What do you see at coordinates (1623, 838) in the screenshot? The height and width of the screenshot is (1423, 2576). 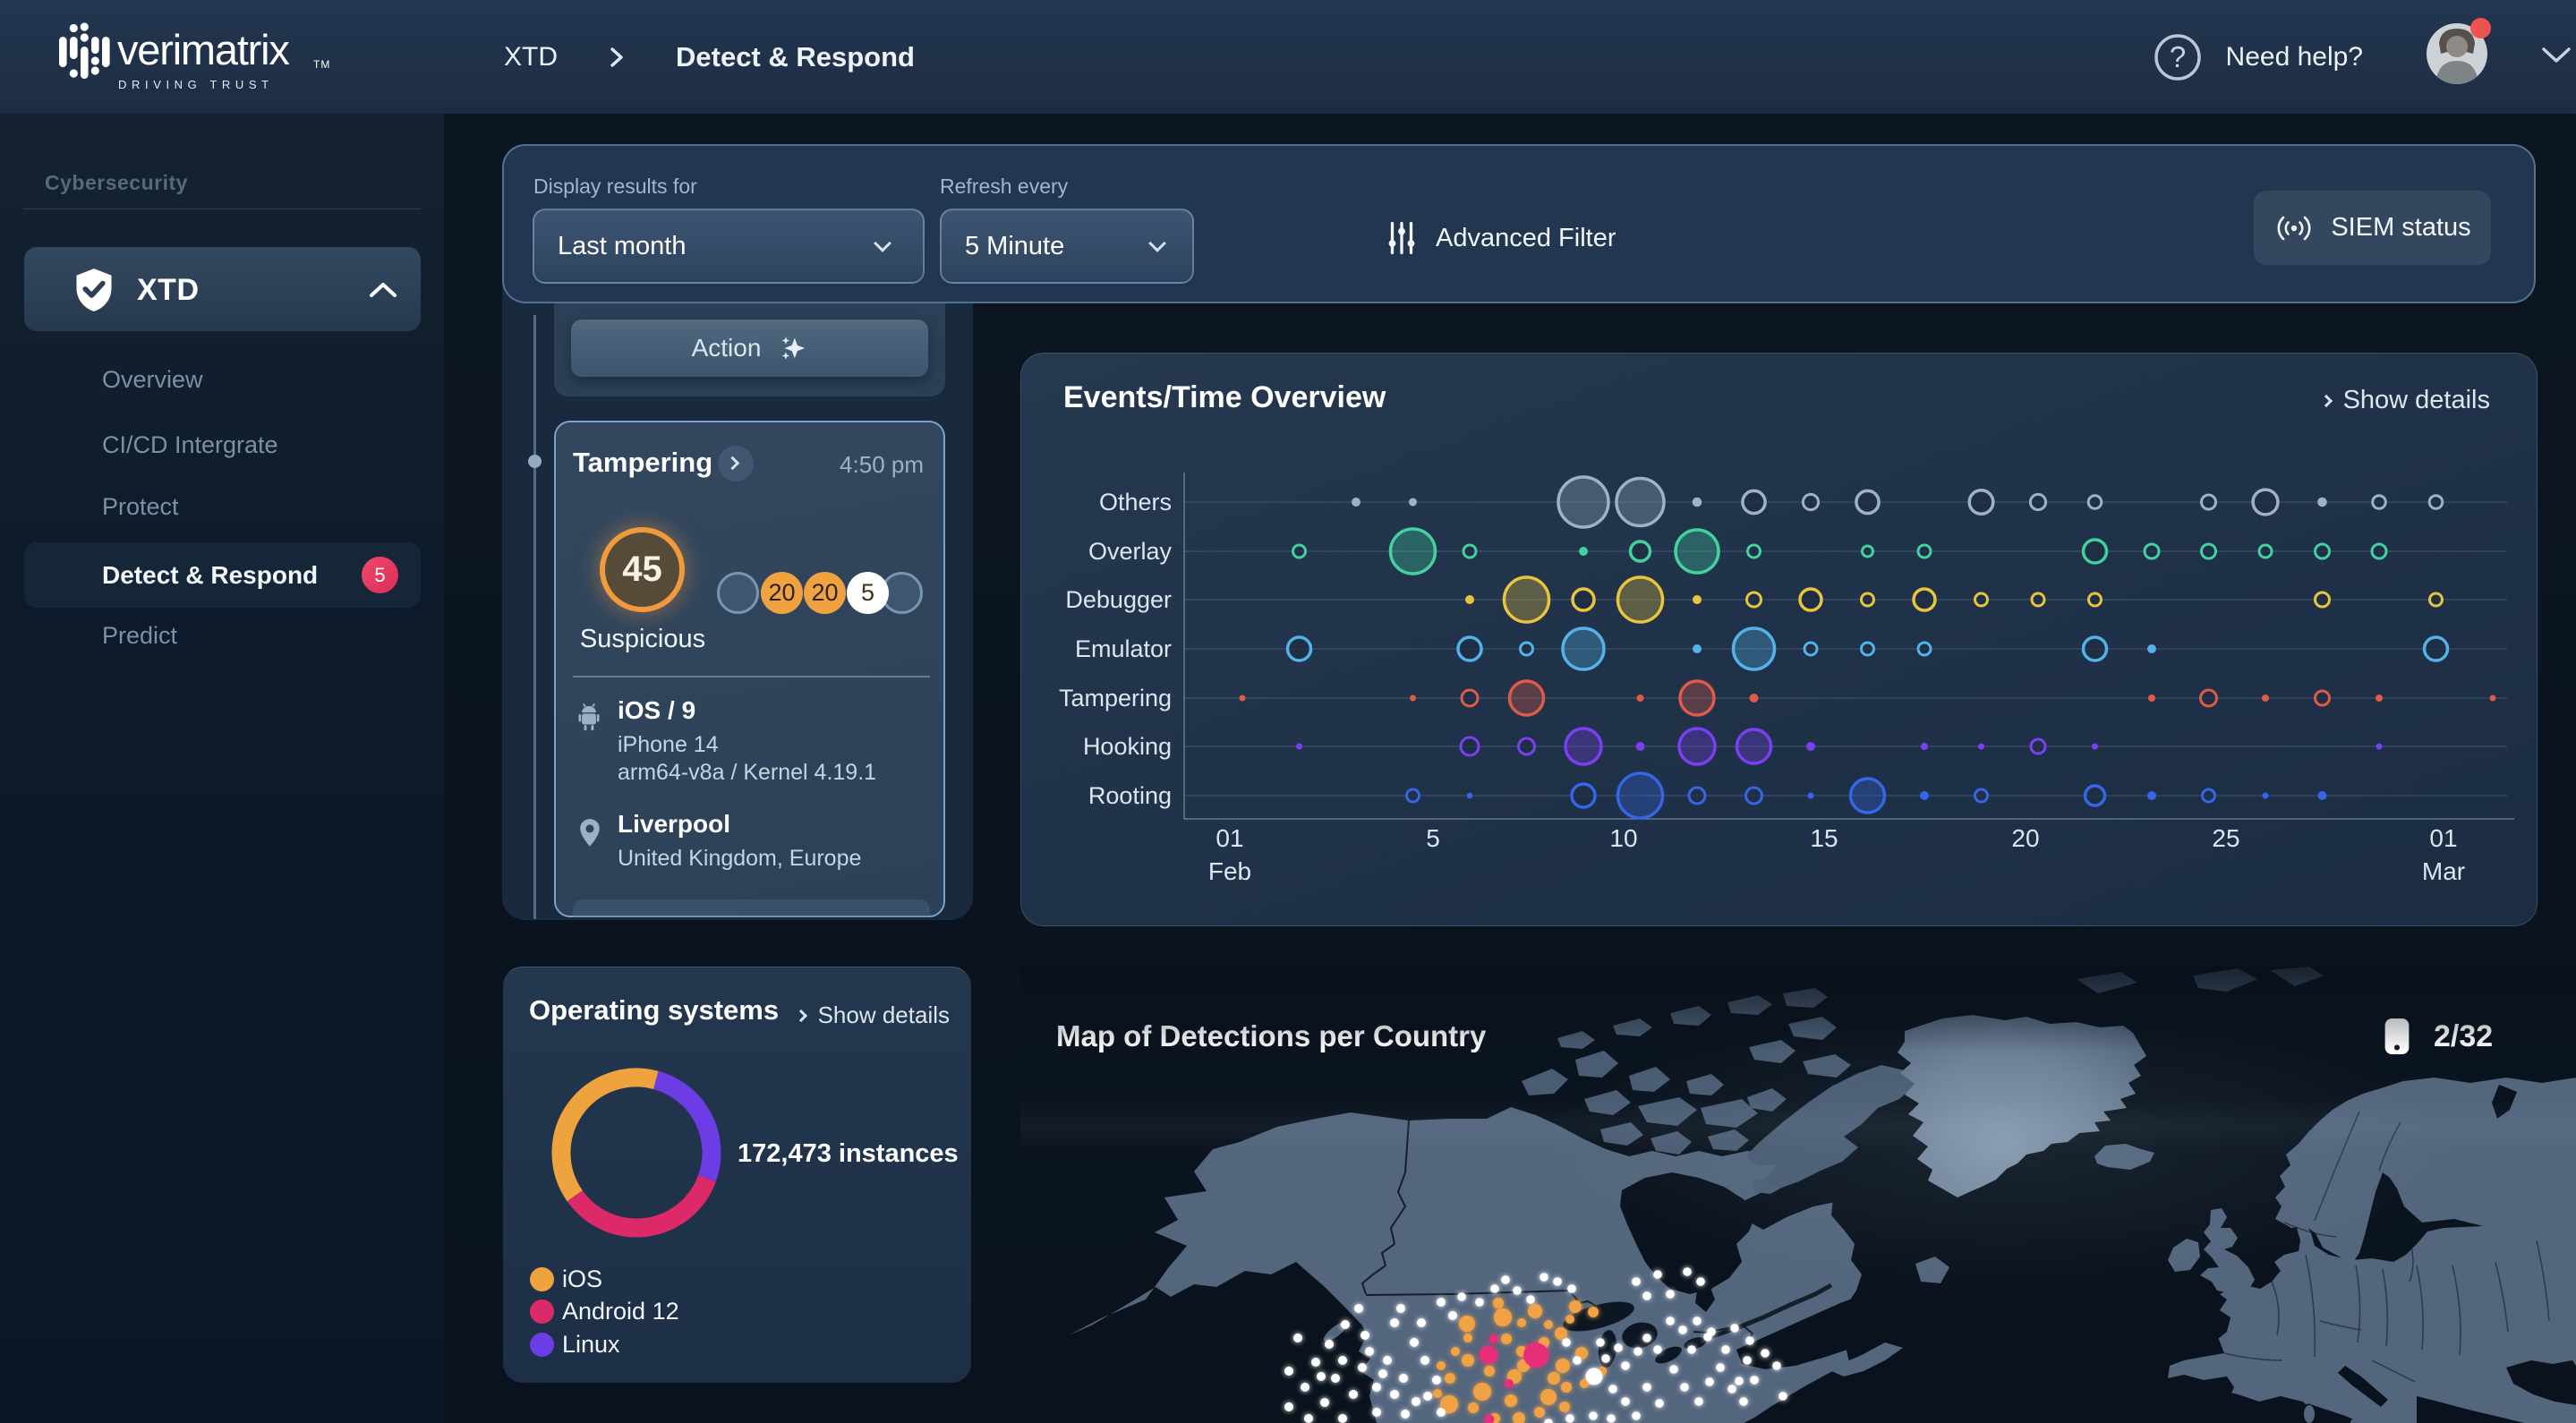 I see `svg-text: 10` at bounding box center [1623, 838].